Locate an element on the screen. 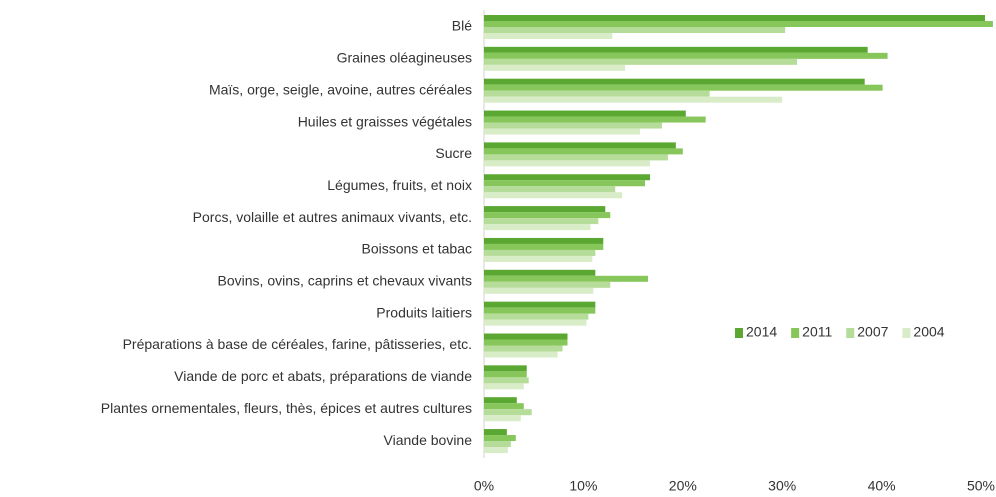  x-tick-label: 10% is located at coordinates (583, 486).